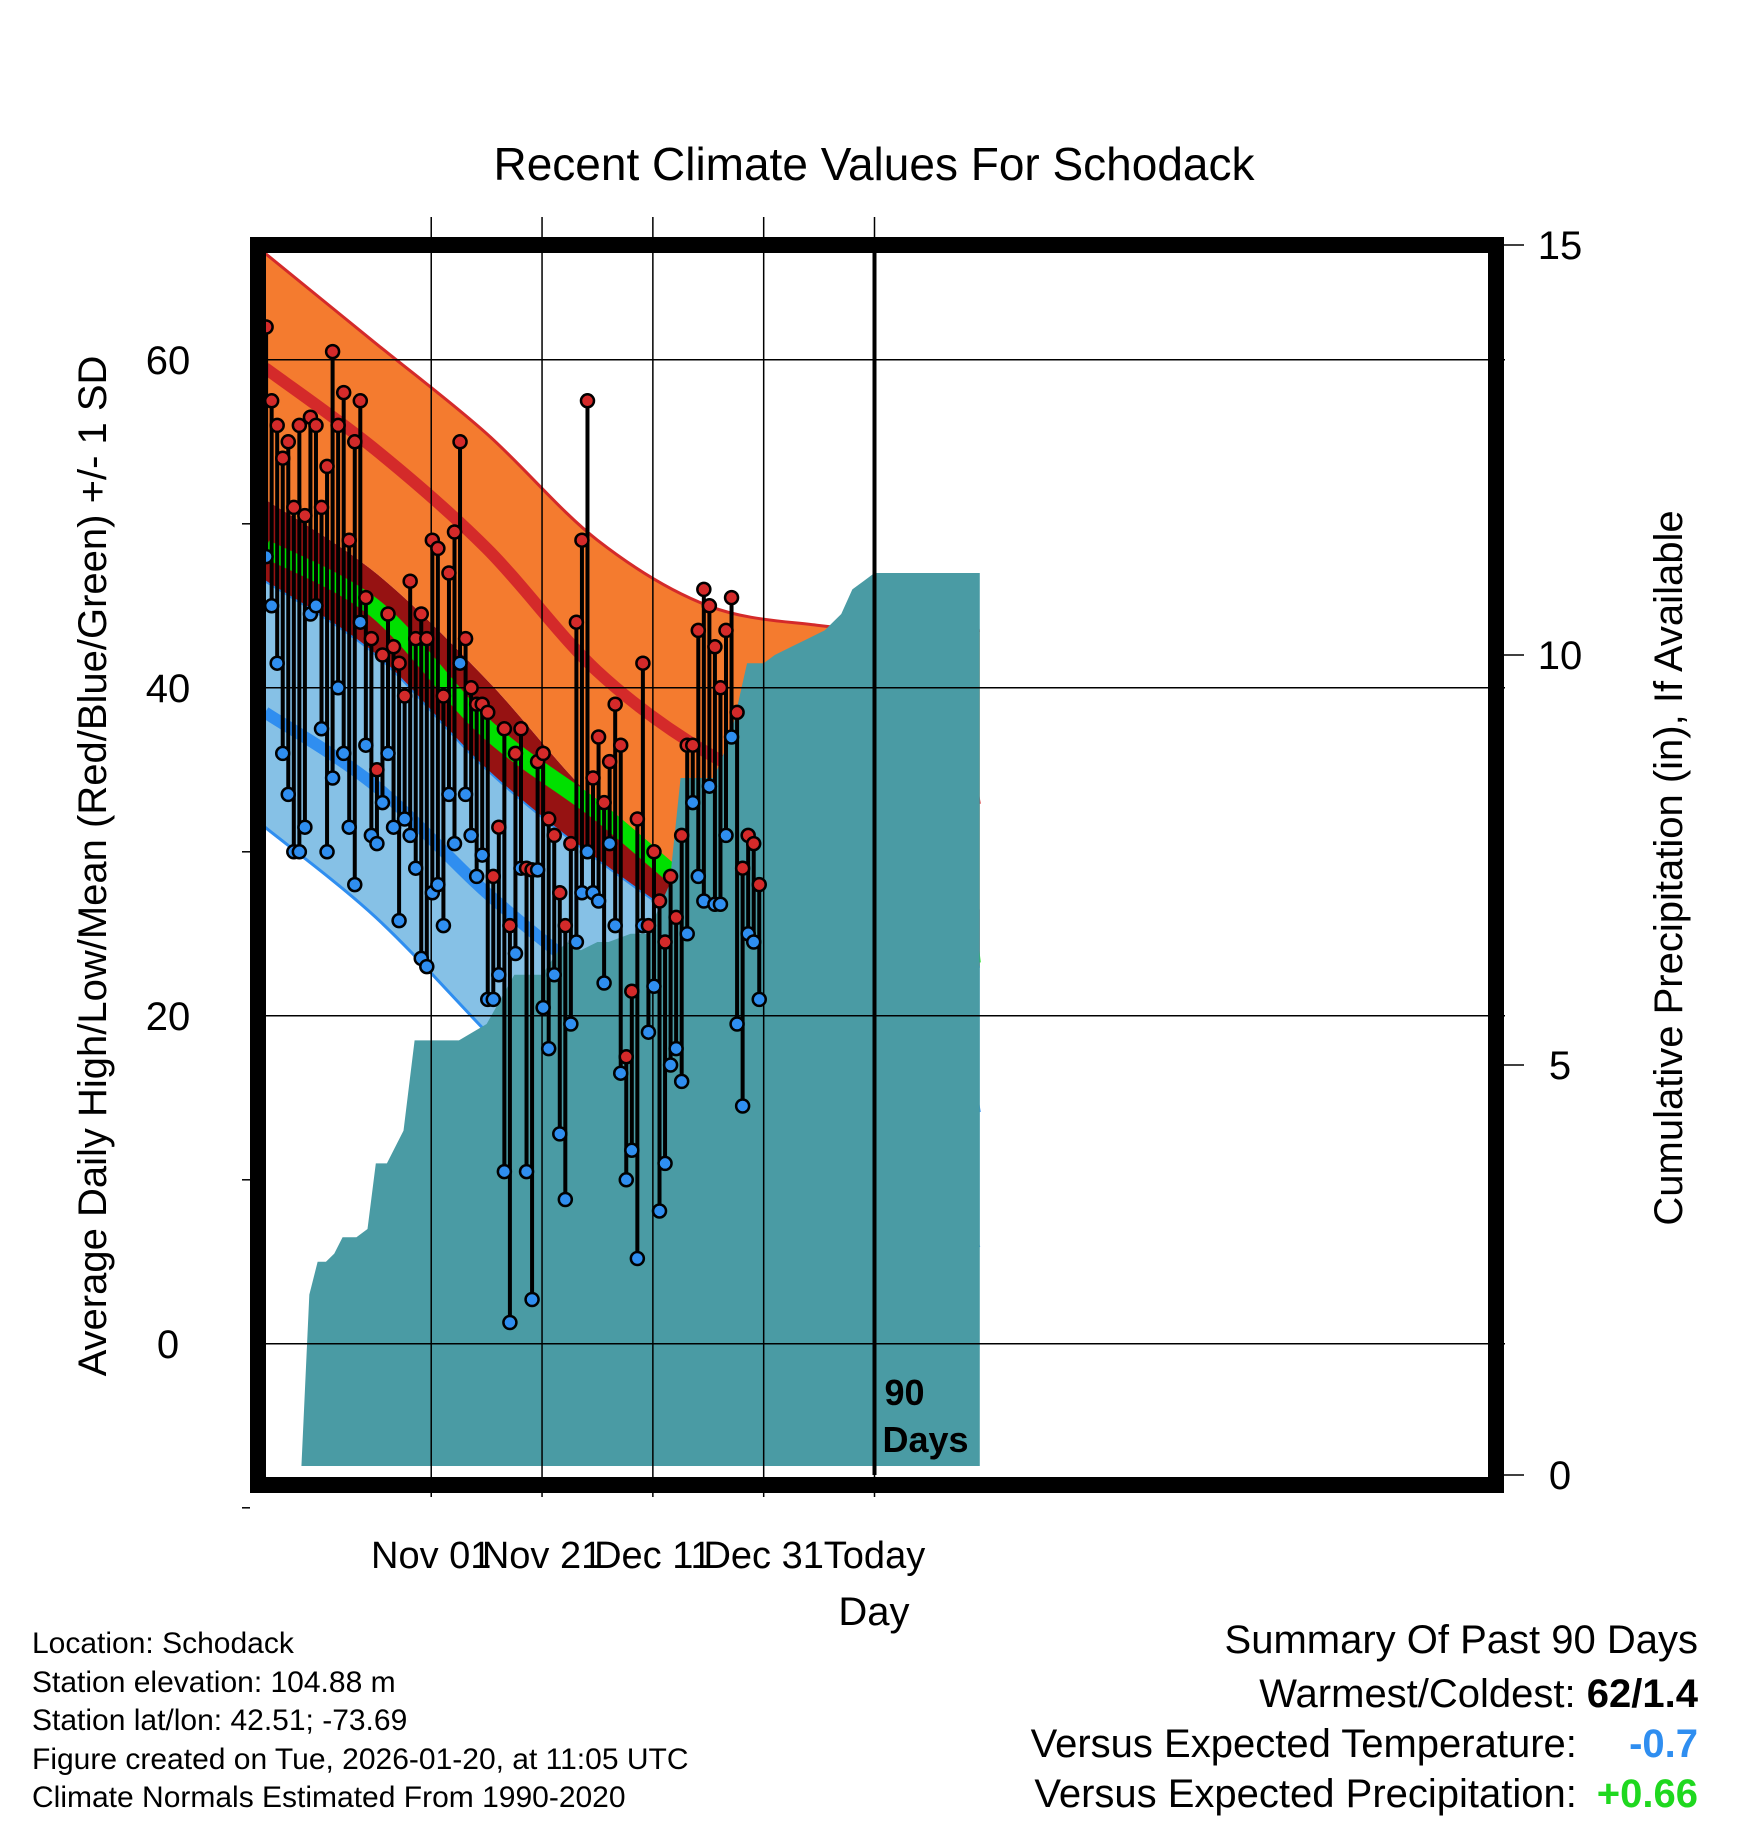 This screenshot has width=1748, height=1828. What do you see at coordinates (1417, 1694) in the screenshot?
I see `warmest-coldest-label: Warmest/Coldest:` at bounding box center [1417, 1694].